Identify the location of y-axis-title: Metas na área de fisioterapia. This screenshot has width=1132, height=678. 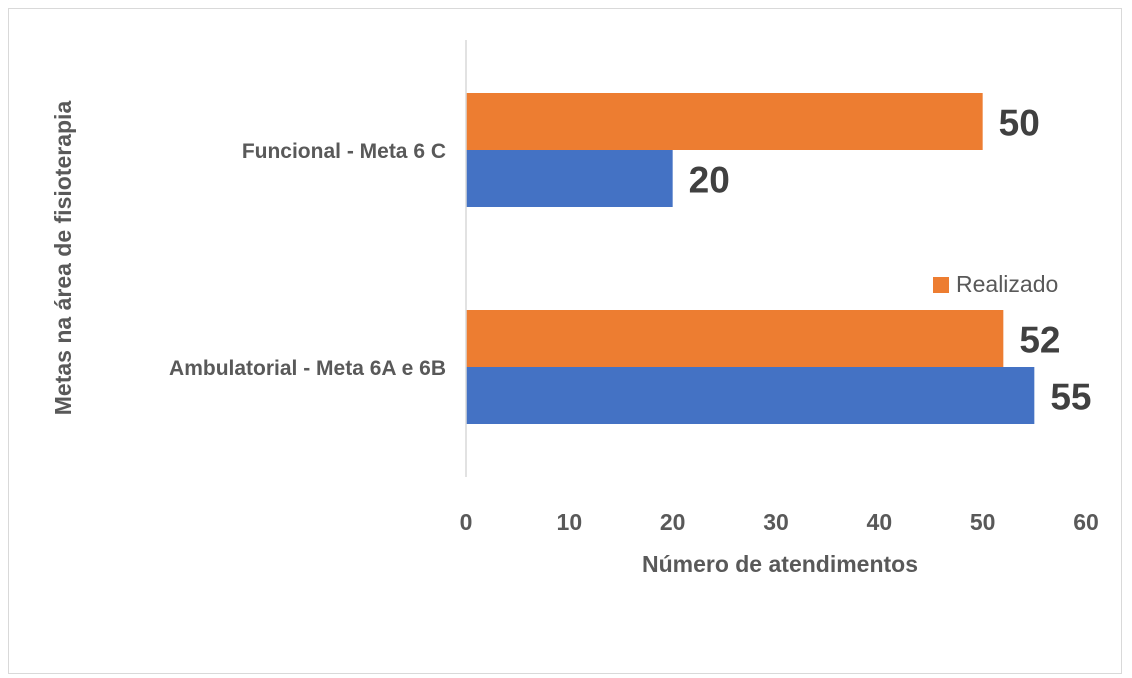
(63, 258).